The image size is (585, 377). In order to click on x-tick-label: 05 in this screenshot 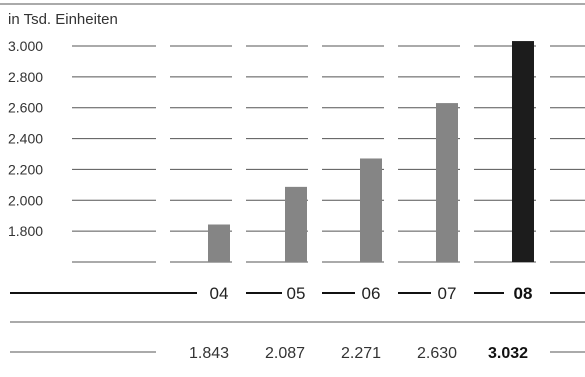, I will do `click(296, 293)`.